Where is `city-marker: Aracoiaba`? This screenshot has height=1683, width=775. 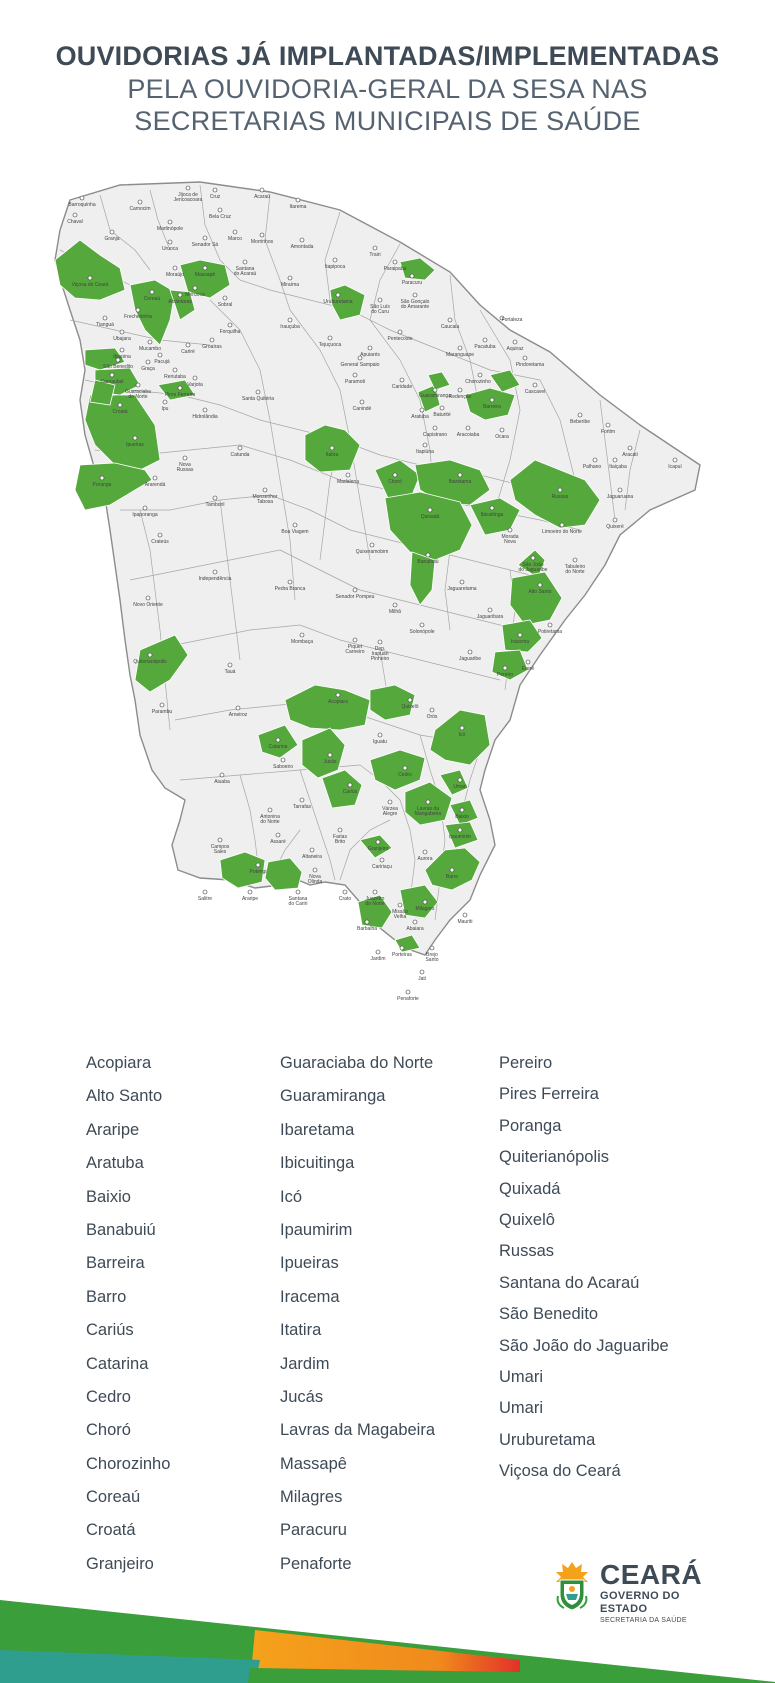 city-marker: Aracoiaba is located at coordinates (468, 431).